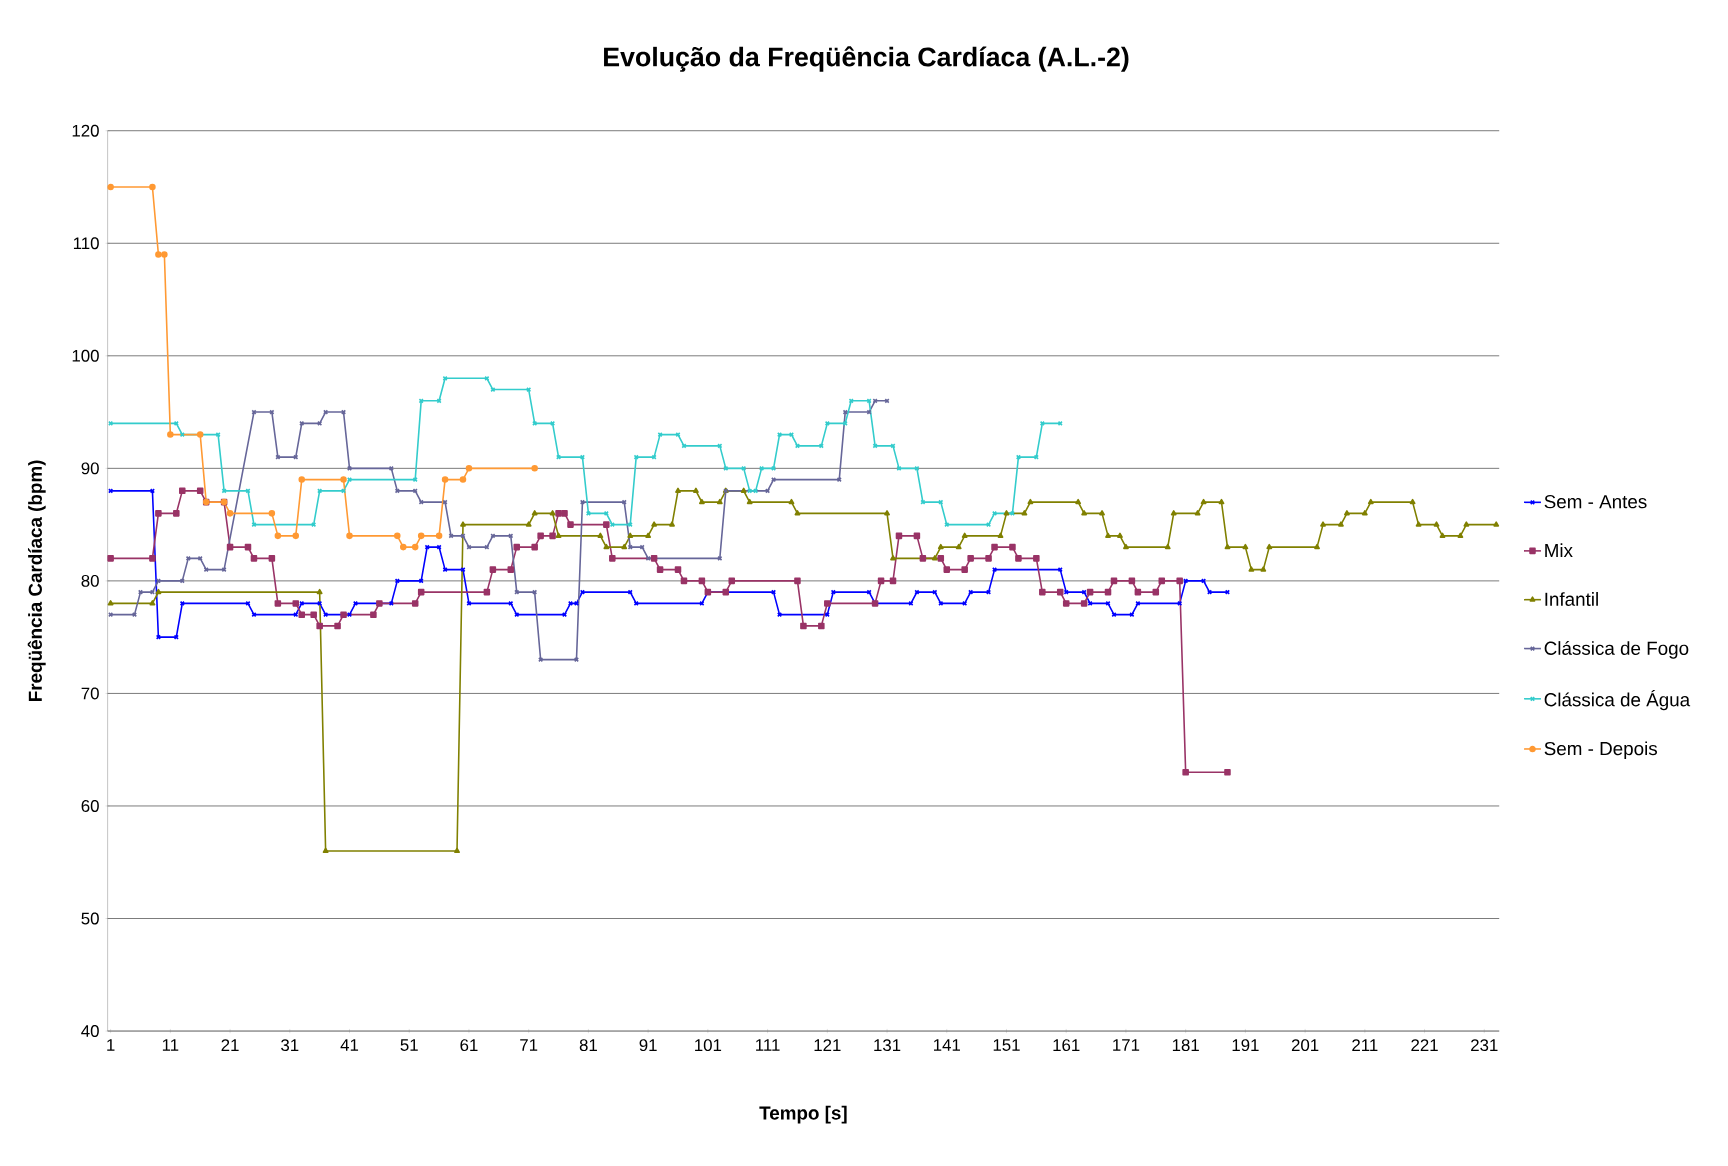 The image size is (1728, 1166). What do you see at coordinates (1601, 750) in the screenshot?
I see `legend-label: Sem - Depois` at bounding box center [1601, 750].